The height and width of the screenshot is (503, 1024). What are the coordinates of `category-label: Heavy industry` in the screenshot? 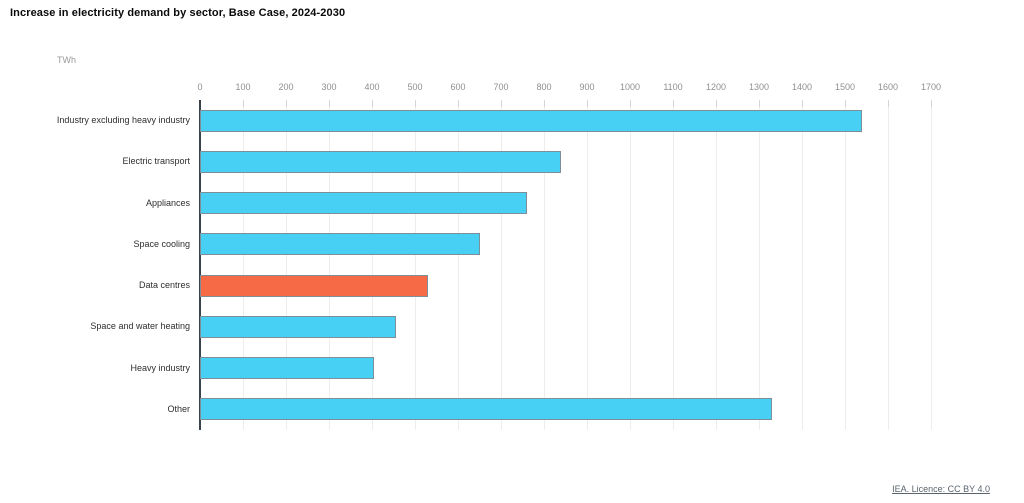 It's located at (160, 367).